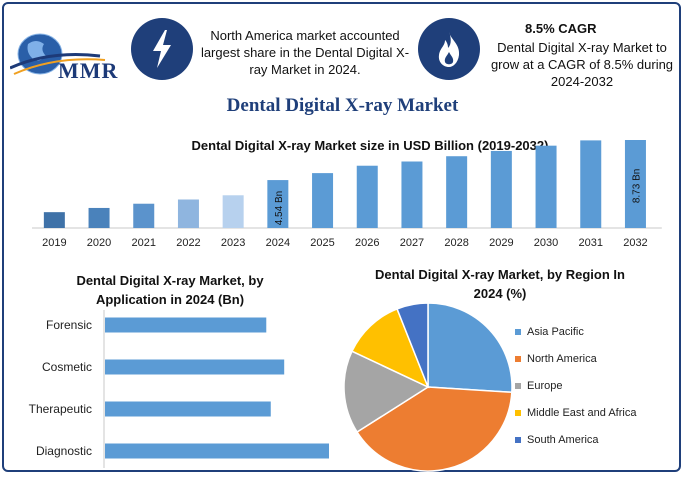 This screenshot has height=477, width=685. I want to click on pie-slice-asia-pacific, so click(470, 348).